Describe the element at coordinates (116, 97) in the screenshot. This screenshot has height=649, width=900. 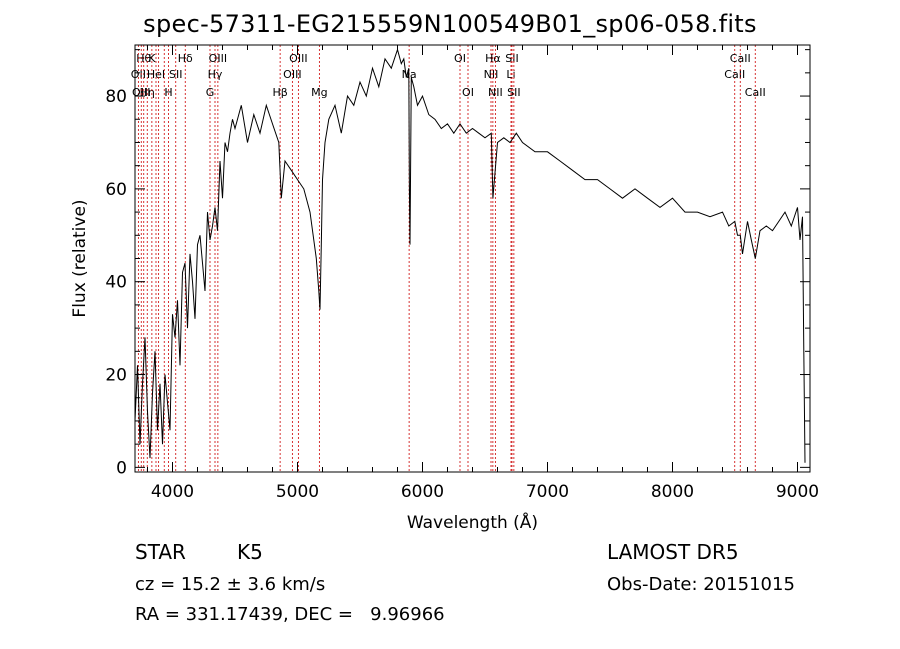
I see `y-tick-label: 80` at that location.